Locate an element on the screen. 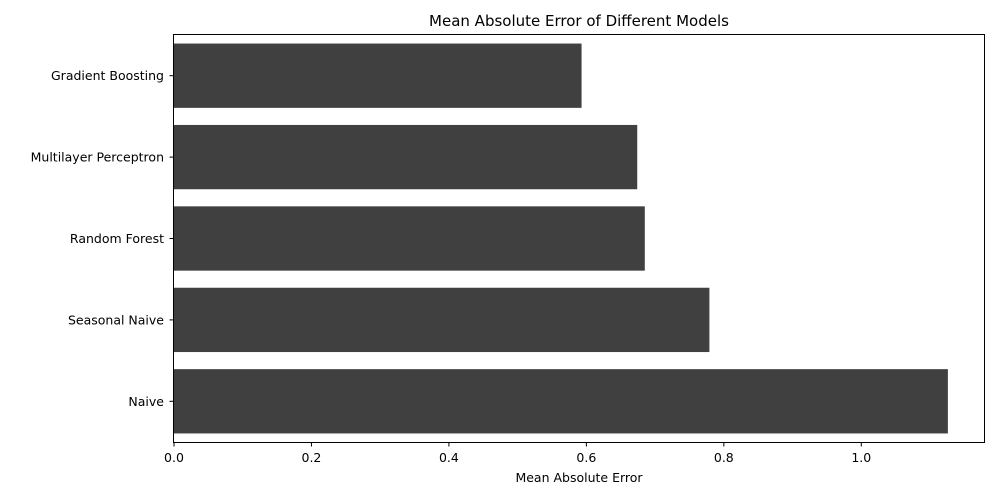 The width and height of the screenshot is (1000, 500). x-tick-label: 0.0 is located at coordinates (174, 457).